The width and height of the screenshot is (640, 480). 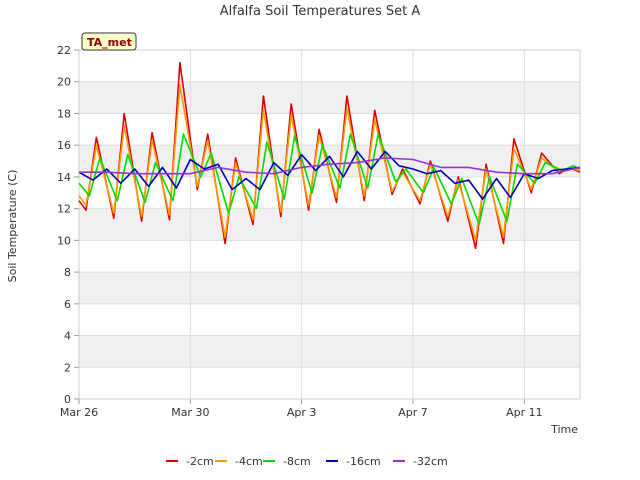 I want to click on y-tick-label: 14, so click(x=64, y=177).